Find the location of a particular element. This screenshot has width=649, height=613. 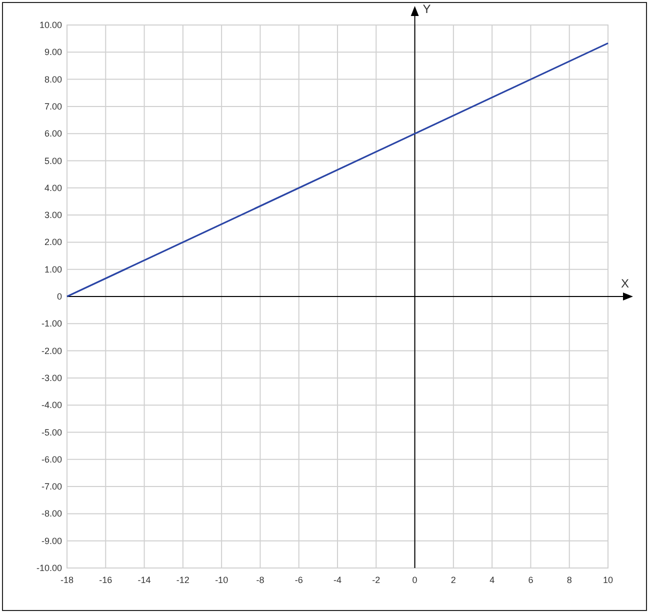

y-tick-label: -10.00 is located at coordinates (49, 568).